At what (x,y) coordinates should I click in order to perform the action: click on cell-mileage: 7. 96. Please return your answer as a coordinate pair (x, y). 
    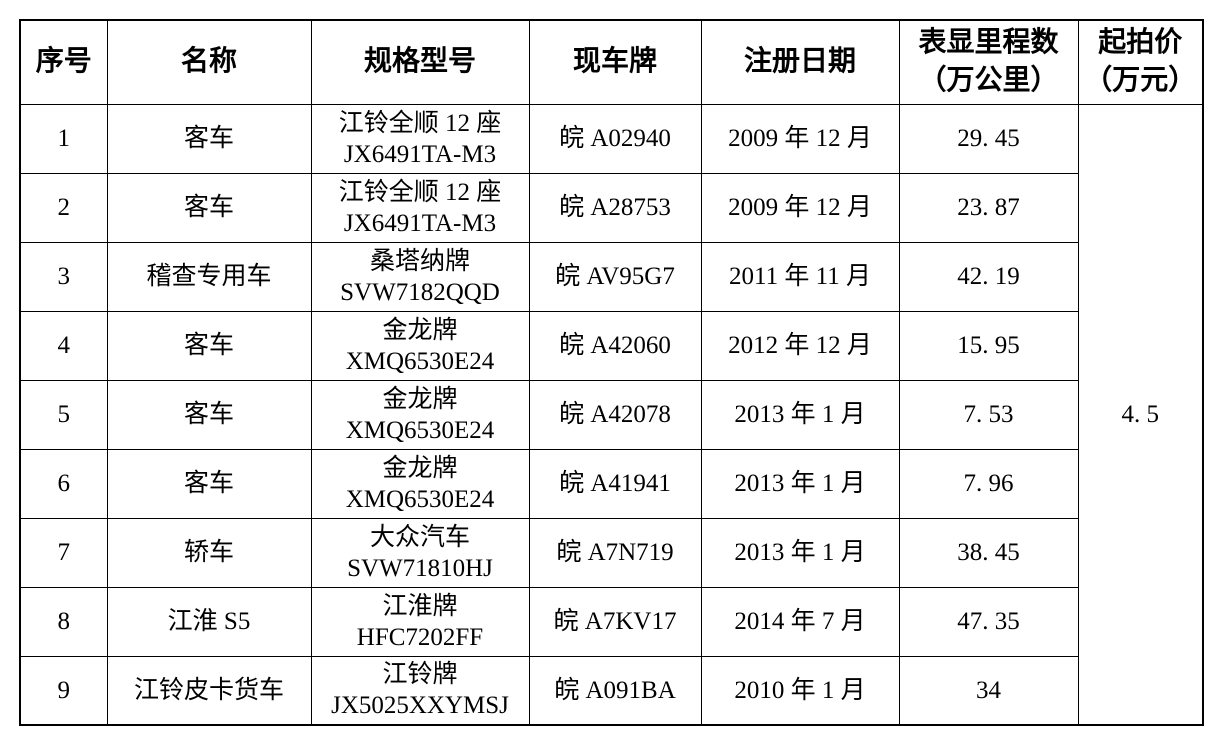
    Looking at the image, I should click on (988, 483).